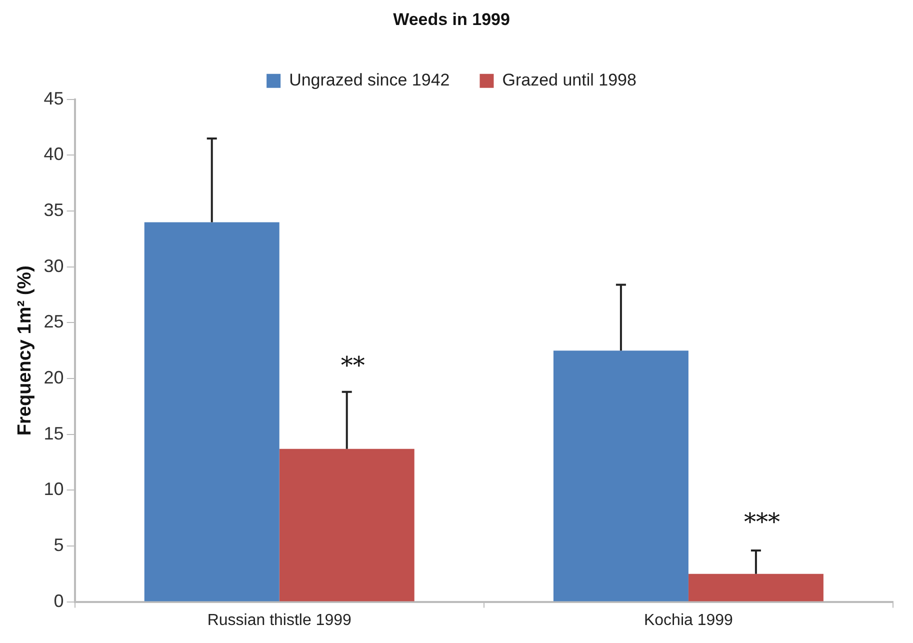  I want to click on x-tick-label: Russian thistle 1999, so click(279, 620).